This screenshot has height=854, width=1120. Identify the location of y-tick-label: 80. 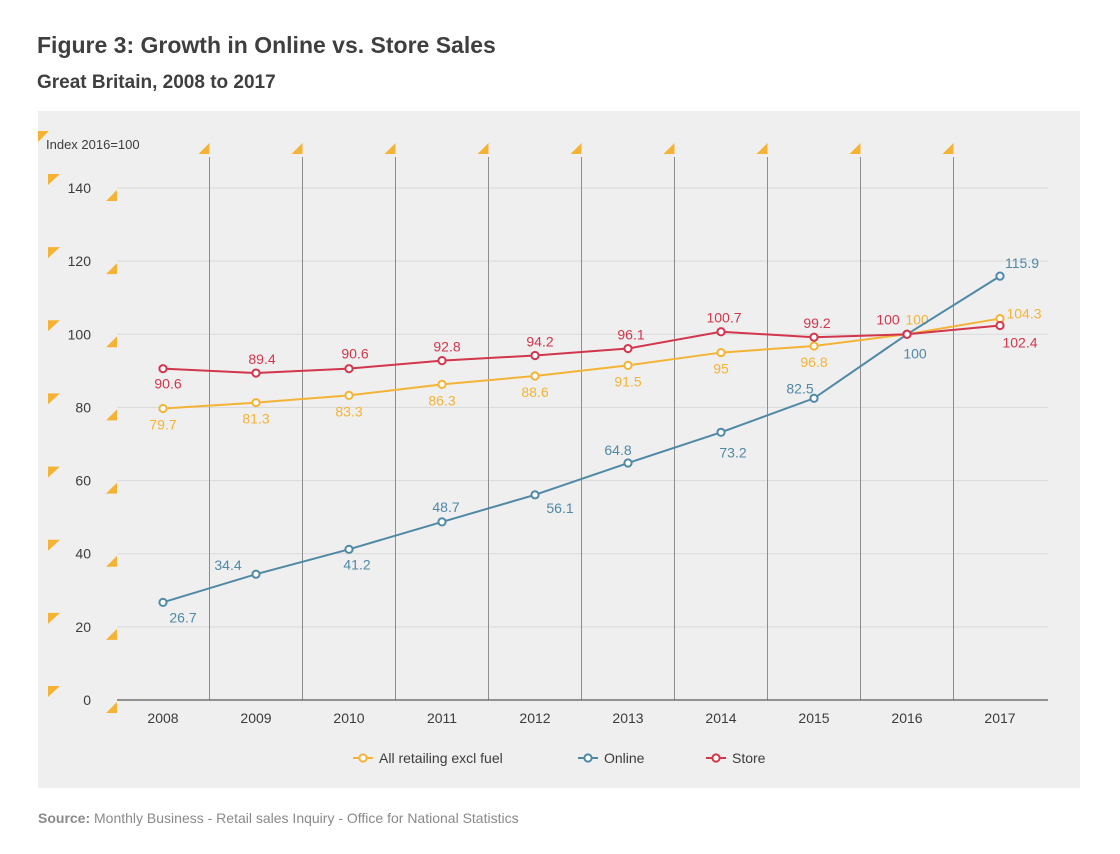
(83, 407).